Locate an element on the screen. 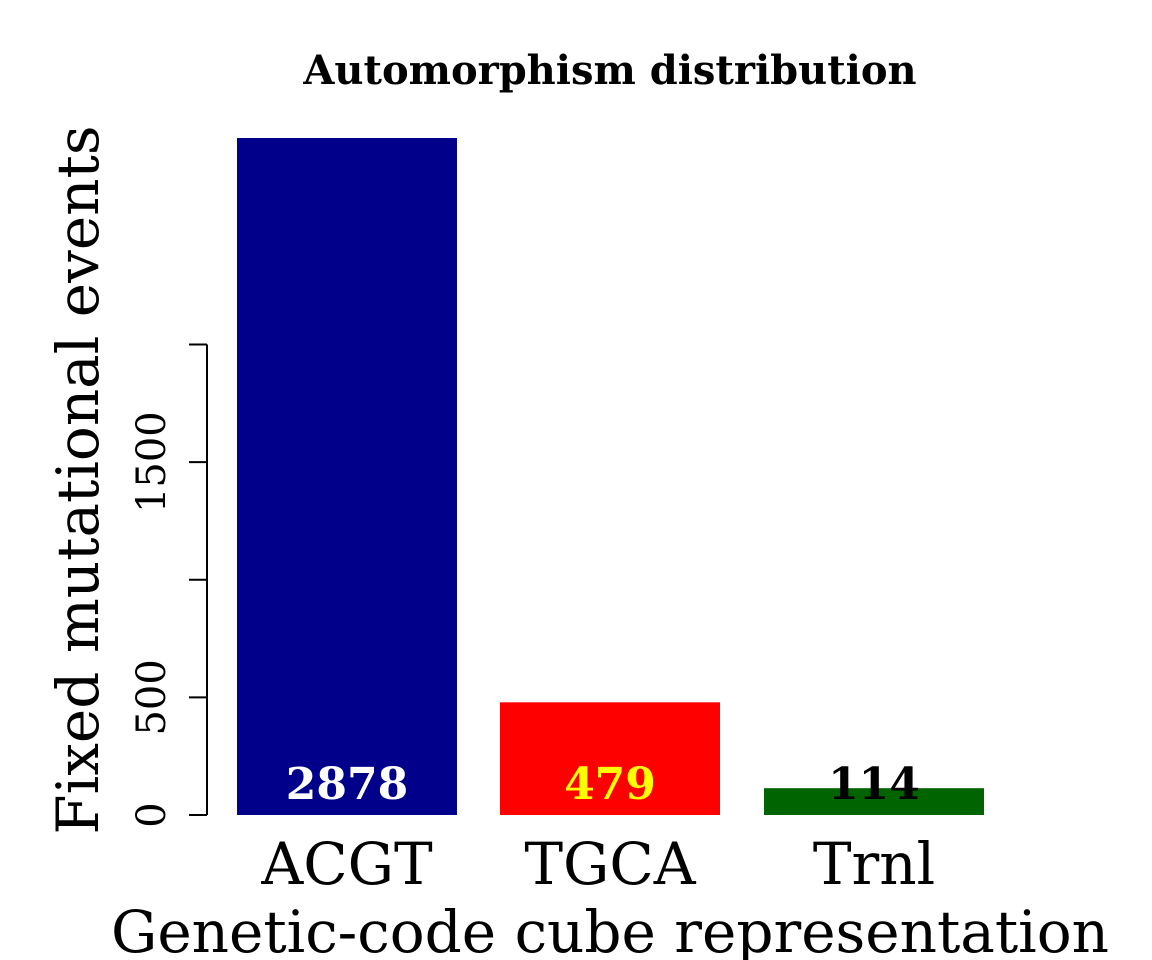 The height and width of the screenshot is (960, 1152). y-tick-label: 500 is located at coordinates (152, 697).